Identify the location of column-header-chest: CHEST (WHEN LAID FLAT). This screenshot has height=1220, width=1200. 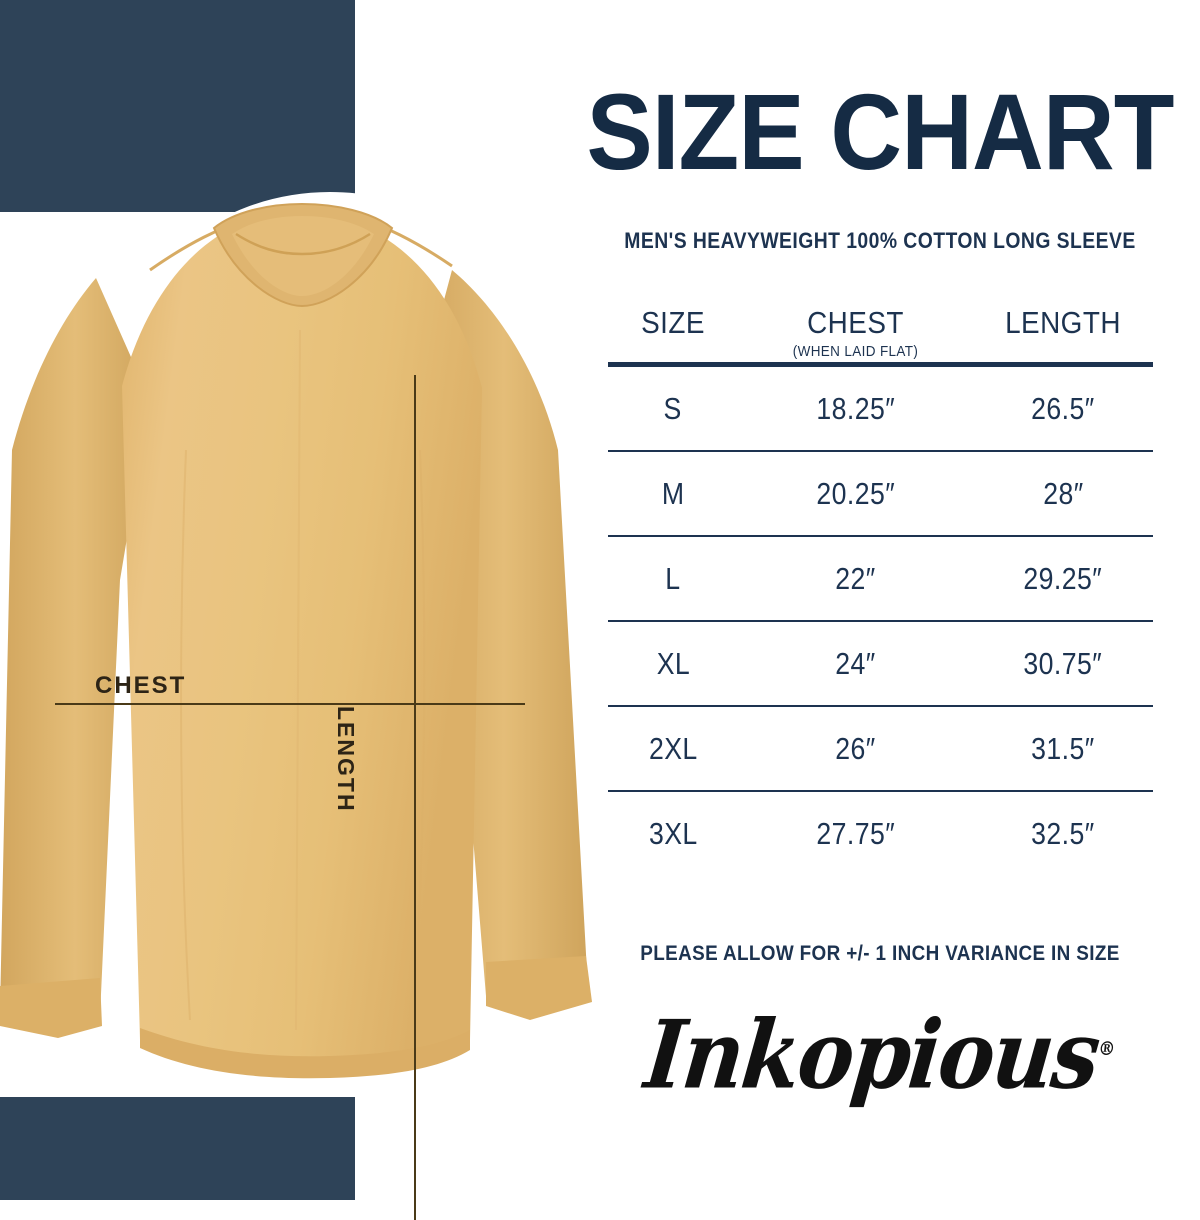
(856, 335).